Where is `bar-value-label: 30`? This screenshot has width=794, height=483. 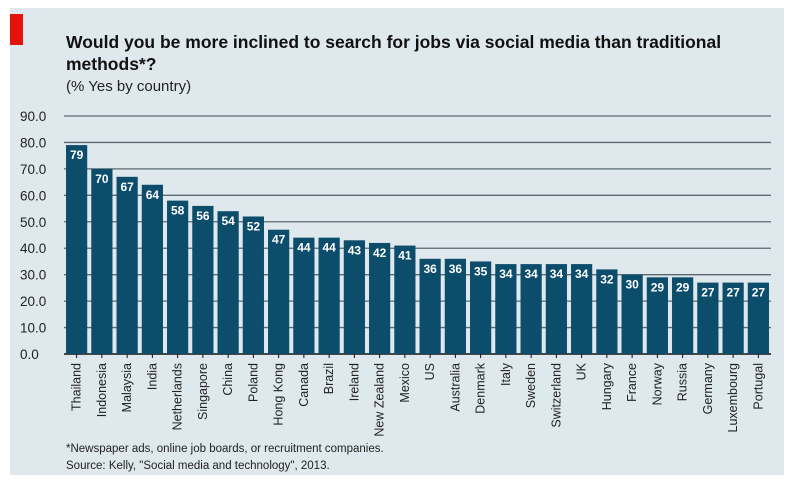 bar-value-label: 30 is located at coordinates (632, 285).